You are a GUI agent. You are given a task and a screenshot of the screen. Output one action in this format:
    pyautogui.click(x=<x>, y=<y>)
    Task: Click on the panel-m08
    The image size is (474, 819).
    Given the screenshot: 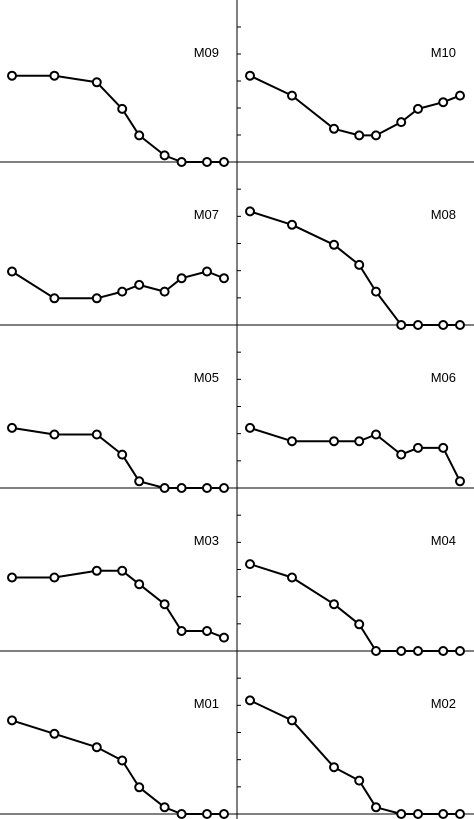 What is the action you would take?
    pyautogui.click(x=355, y=268)
    